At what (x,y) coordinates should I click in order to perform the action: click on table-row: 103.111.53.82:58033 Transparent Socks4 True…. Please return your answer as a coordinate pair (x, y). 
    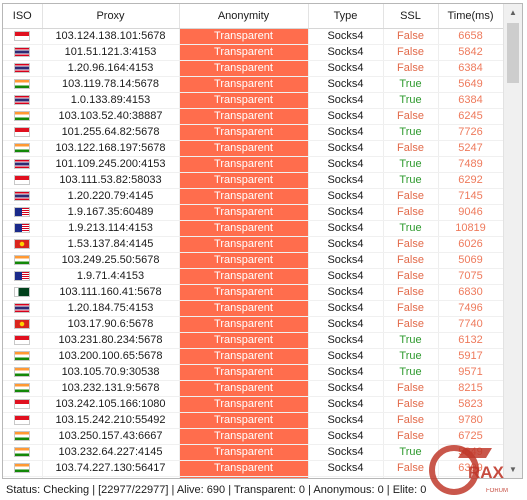
    Looking at the image, I should click on (253, 180).